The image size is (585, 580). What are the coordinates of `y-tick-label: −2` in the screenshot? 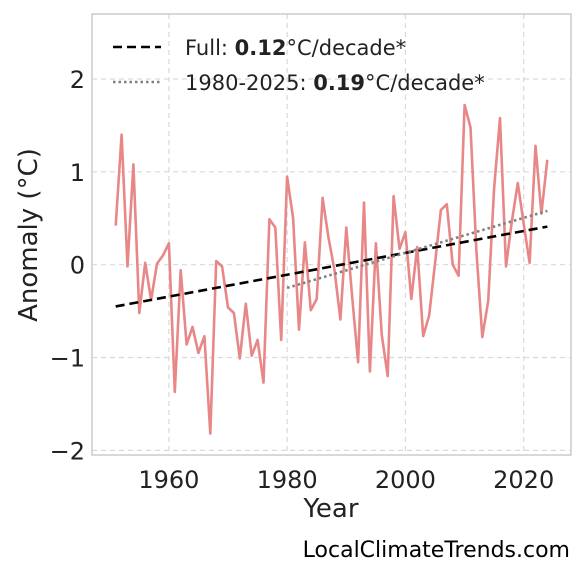 It's located at (67, 451).